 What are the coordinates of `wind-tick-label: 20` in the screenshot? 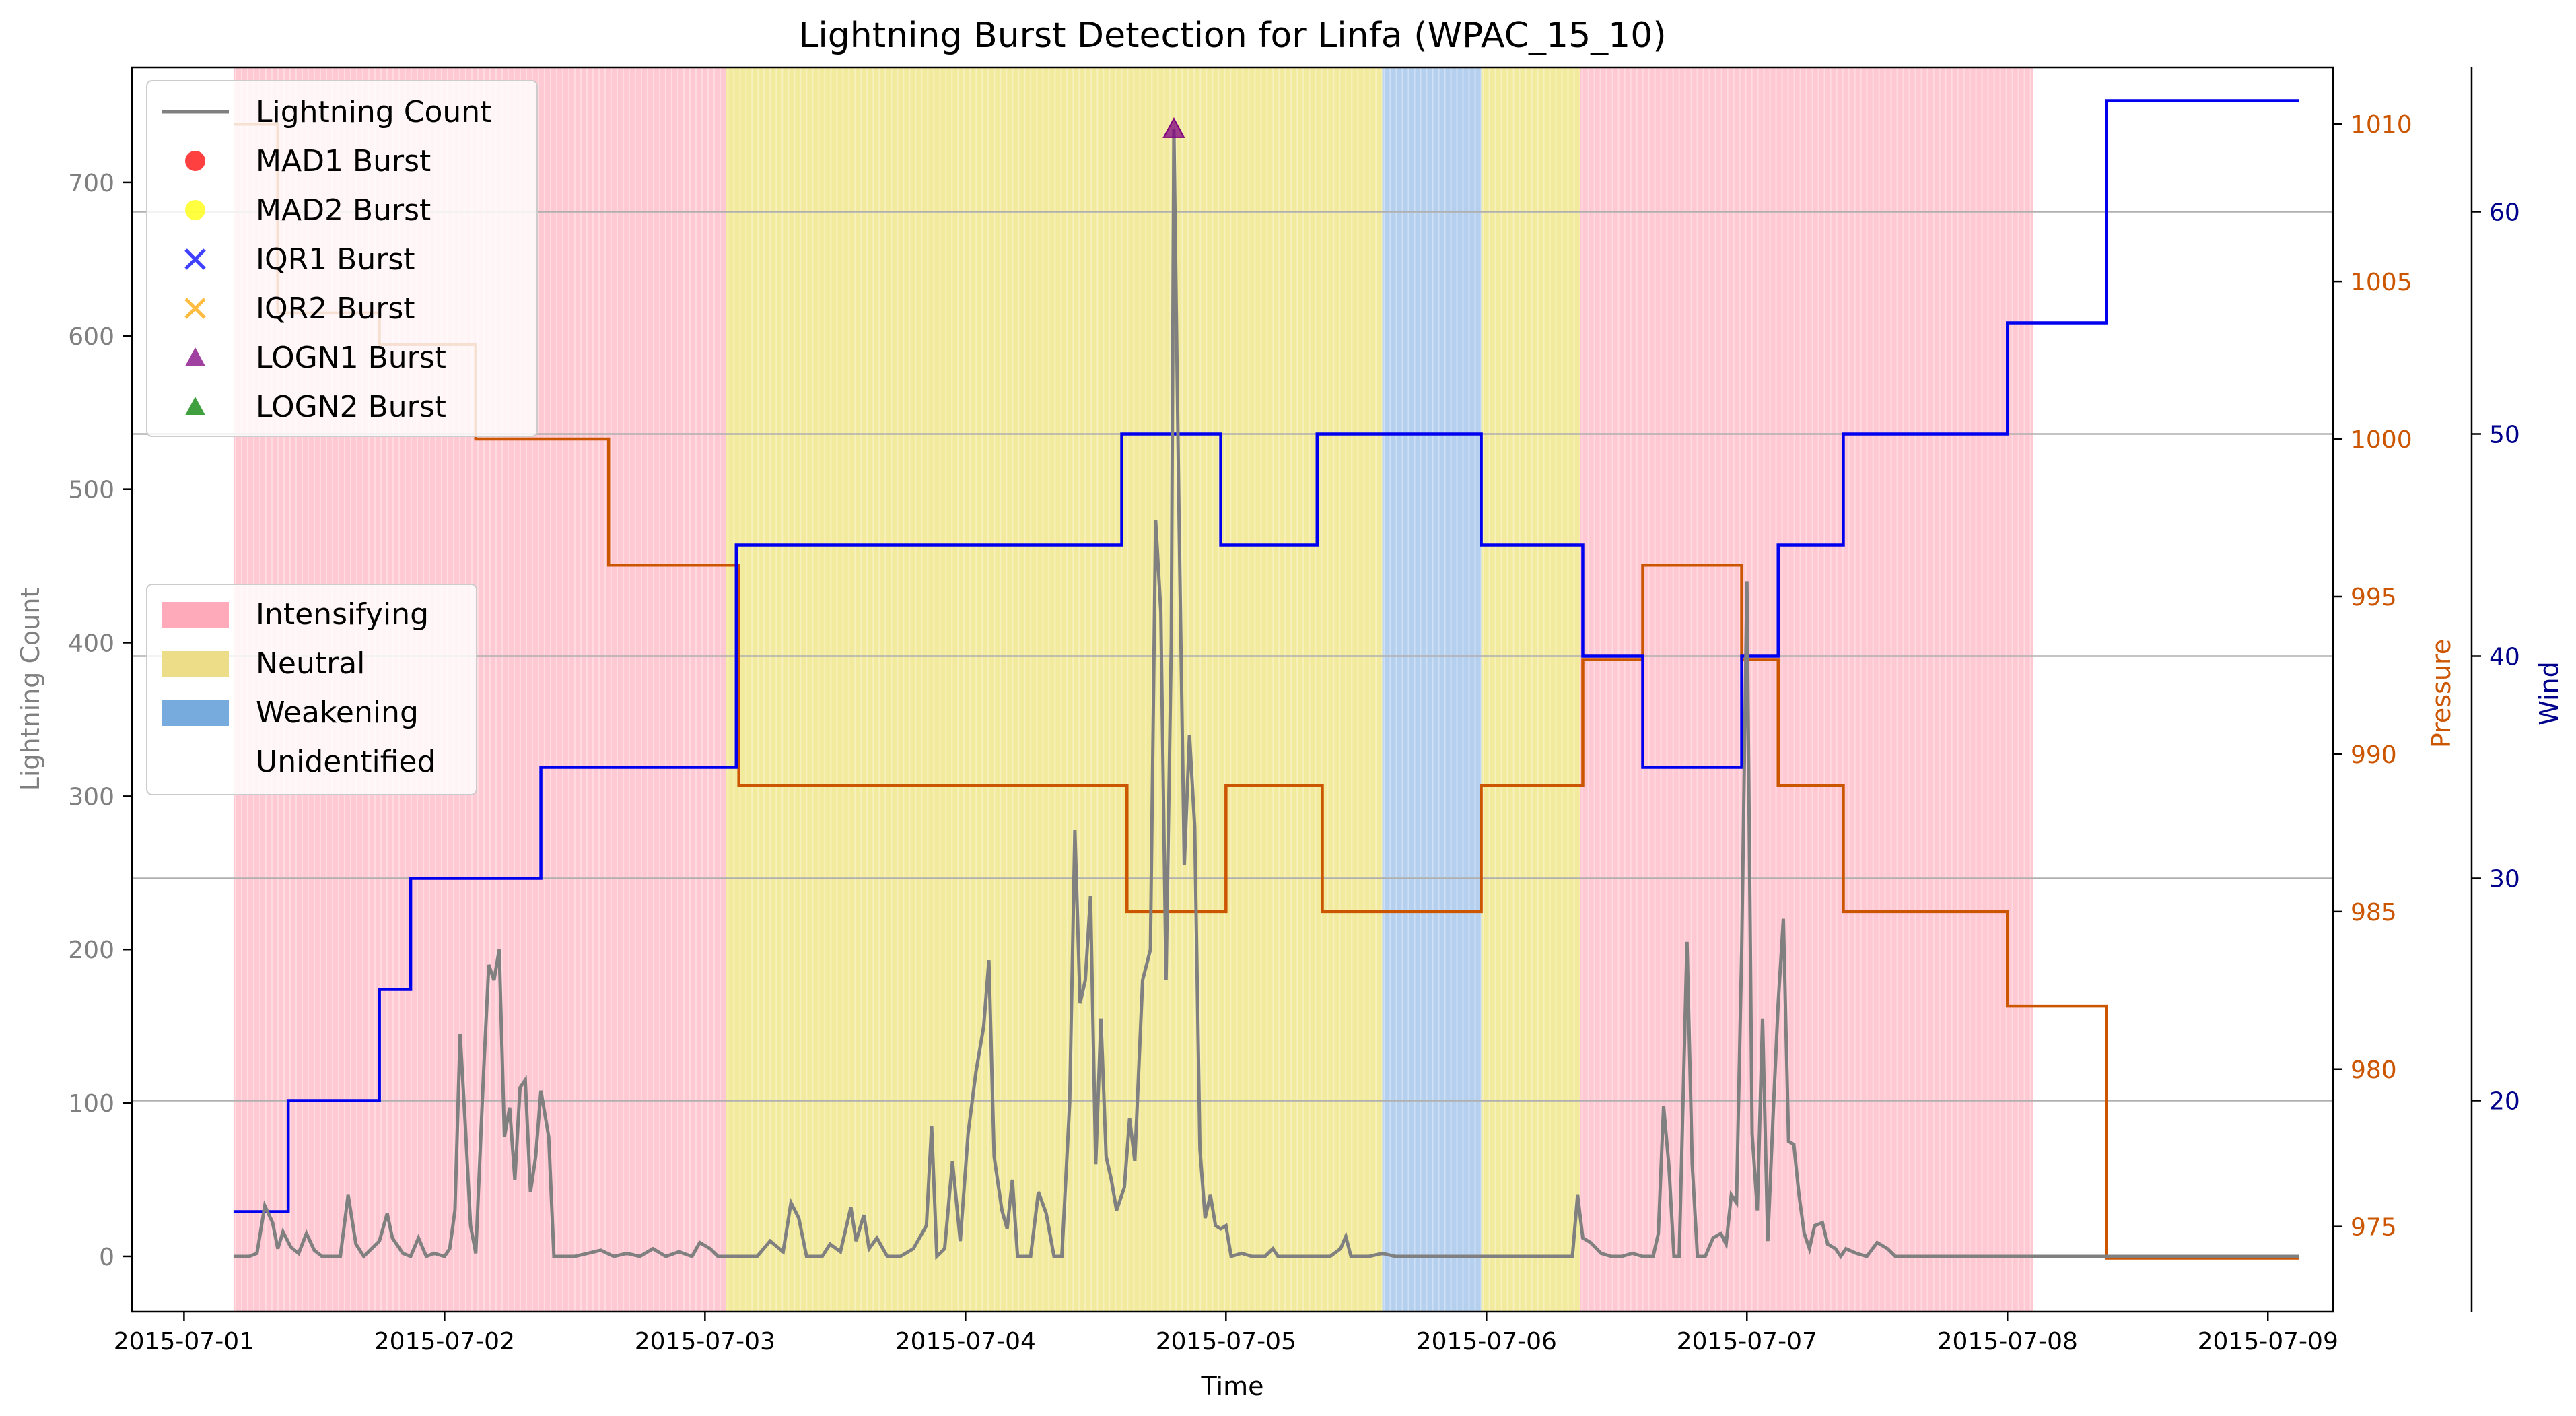 It's located at (2504, 1102).